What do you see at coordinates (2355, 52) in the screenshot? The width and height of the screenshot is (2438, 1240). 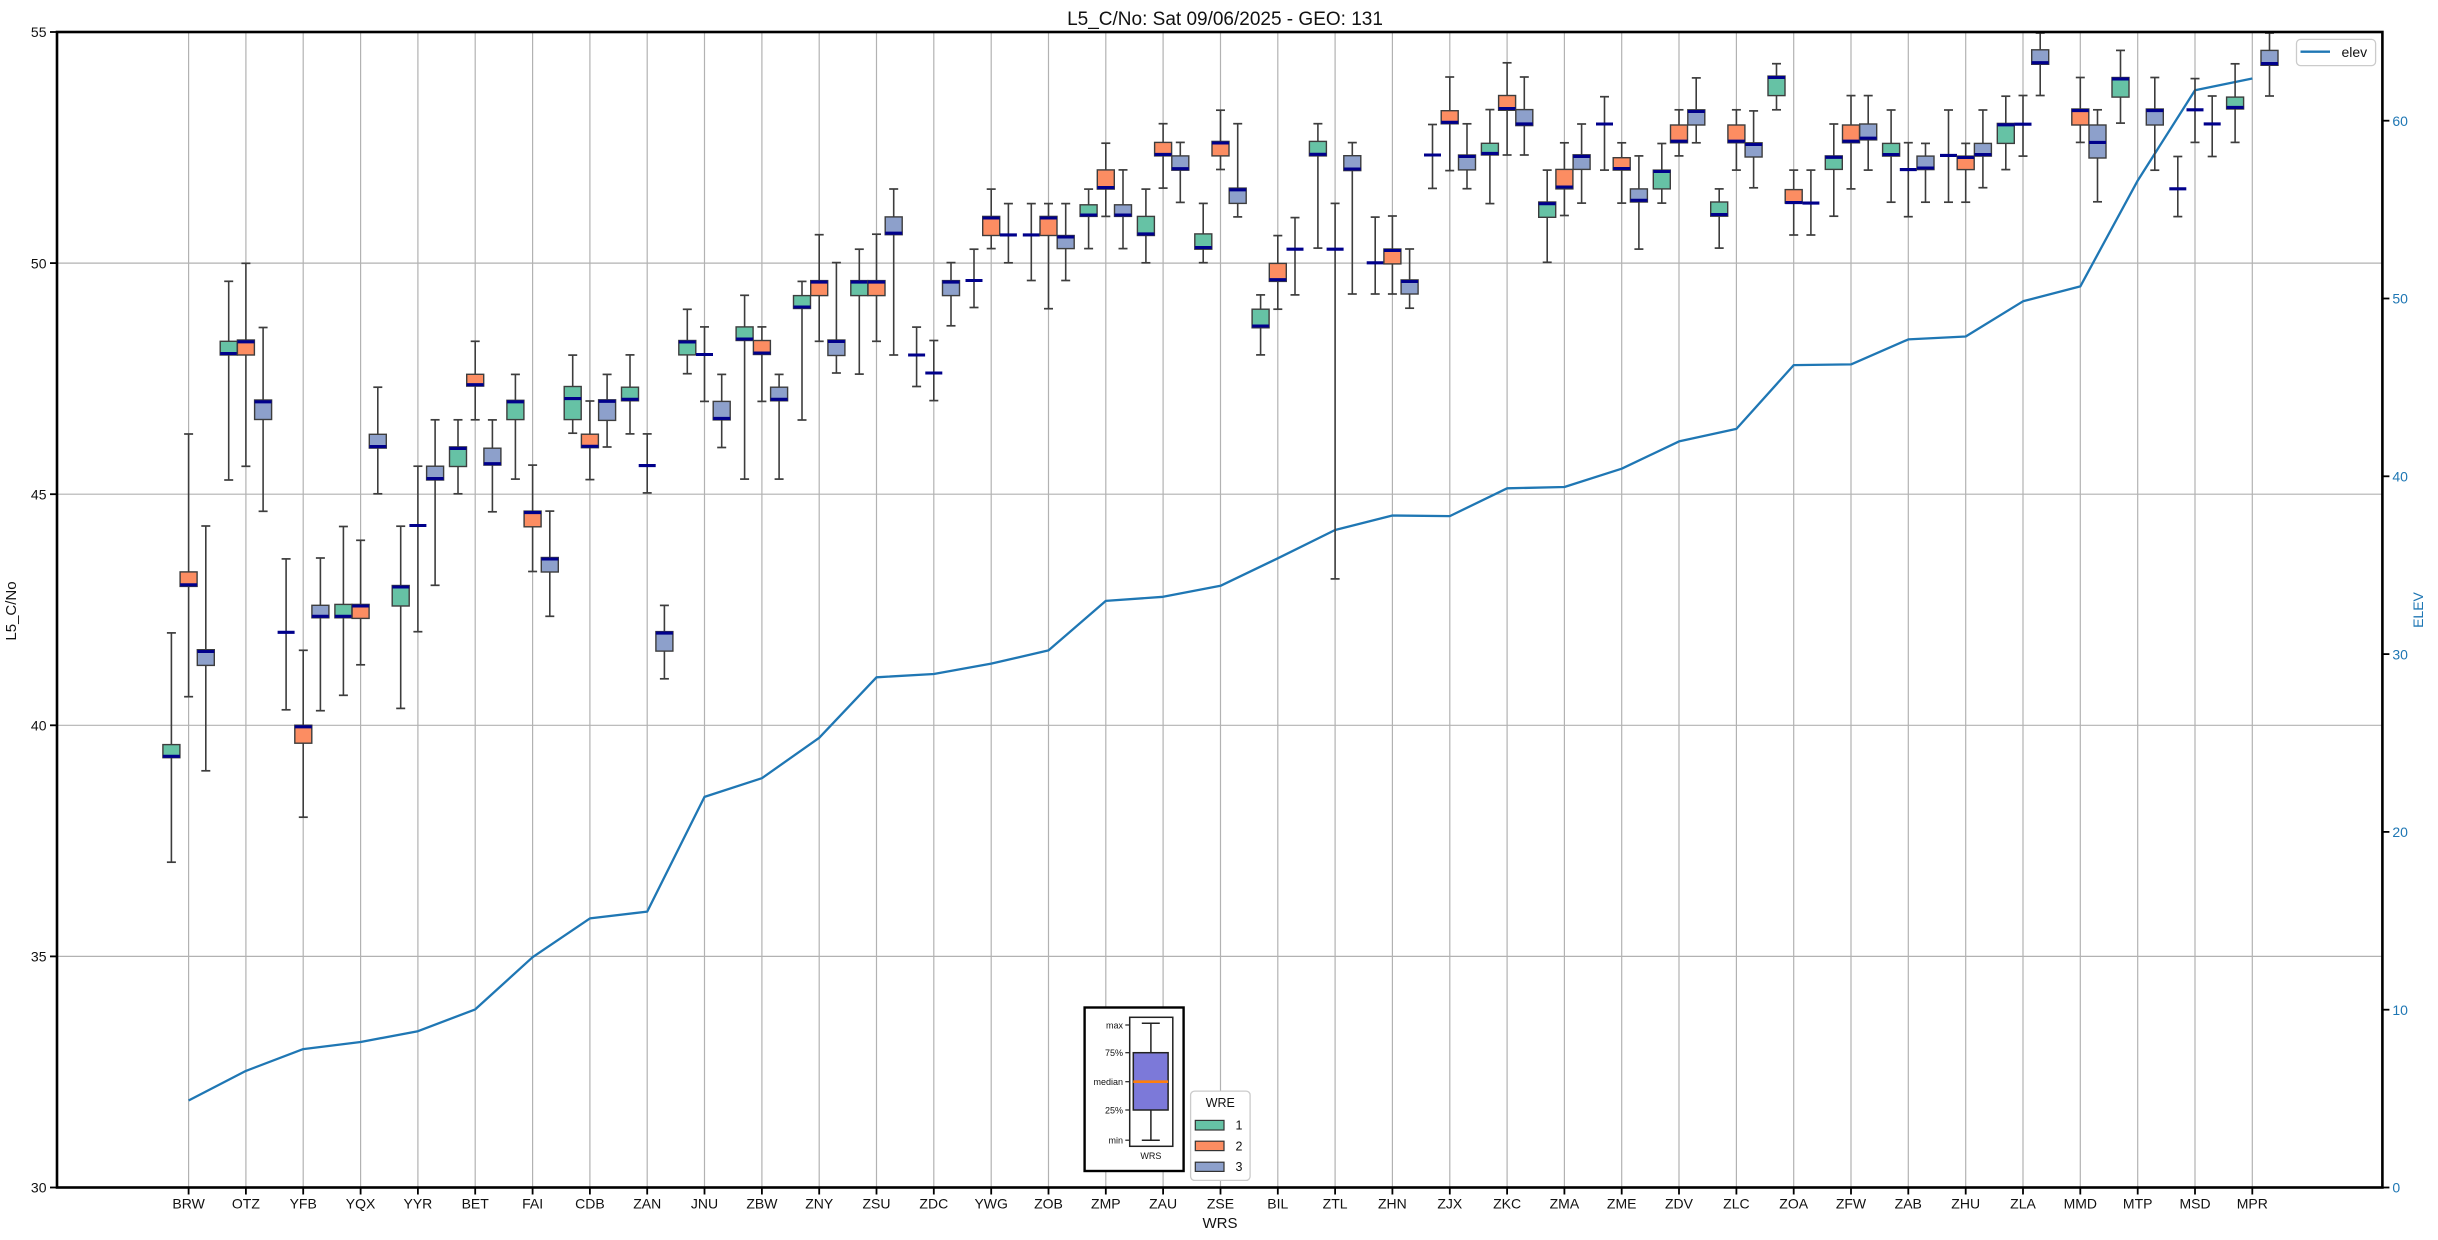 I see `svg-text: elev` at bounding box center [2355, 52].